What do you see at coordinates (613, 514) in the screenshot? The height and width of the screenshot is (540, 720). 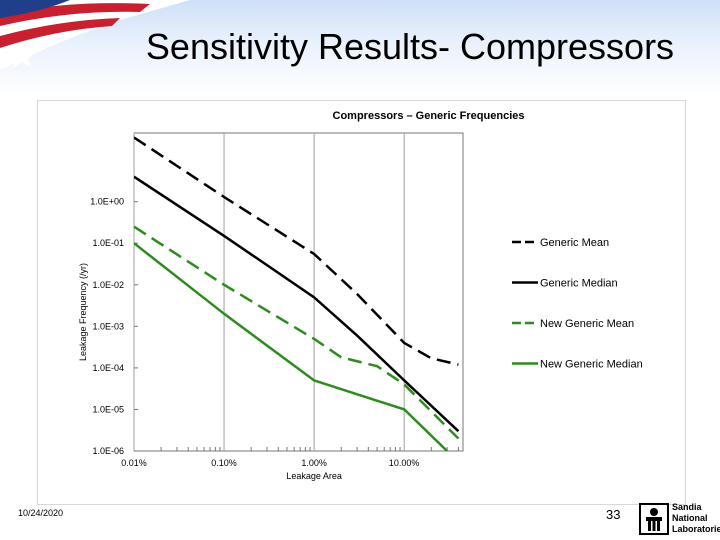 I see `page-number: 33` at bounding box center [613, 514].